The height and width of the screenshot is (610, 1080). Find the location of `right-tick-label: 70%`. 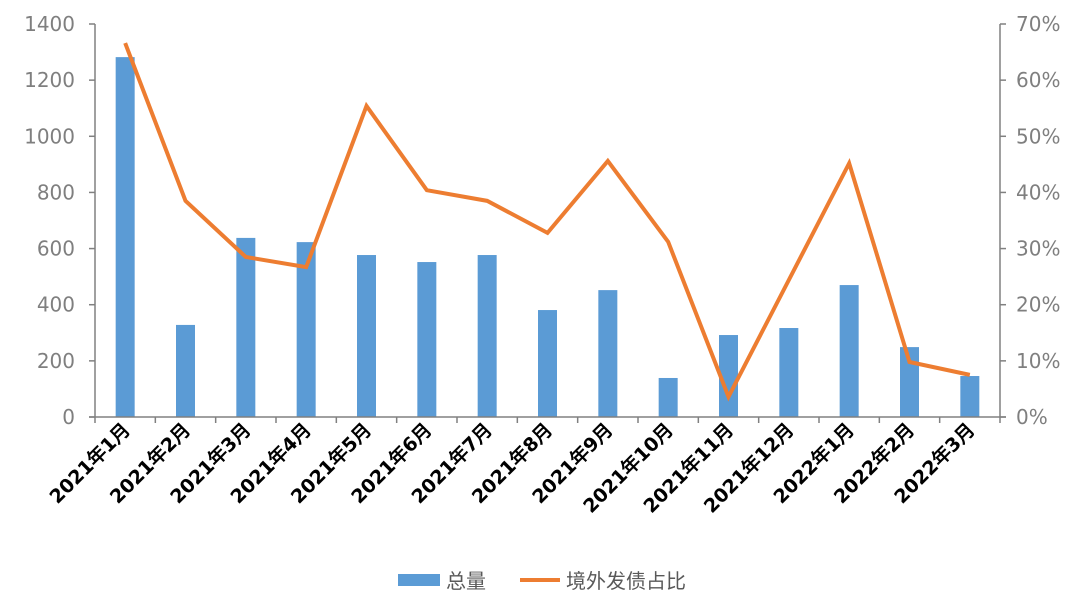

right-tick-label: 70% is located at coordinates (1038, 24).